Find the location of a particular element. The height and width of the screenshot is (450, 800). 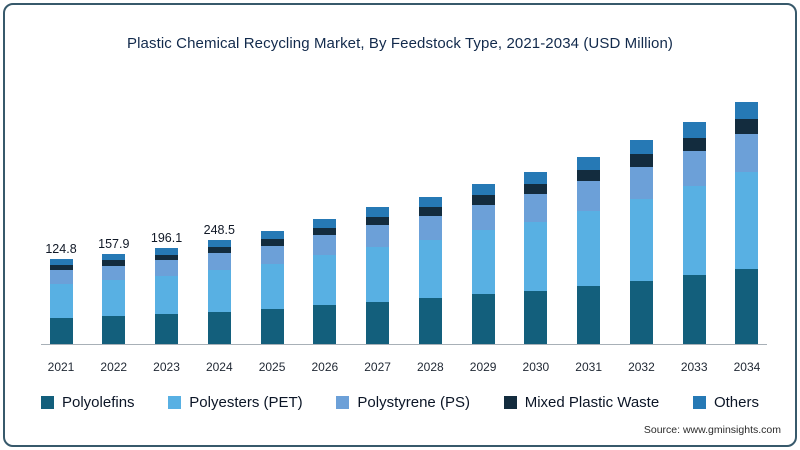

bar-column-2027 is located at coordinates (378, 267).